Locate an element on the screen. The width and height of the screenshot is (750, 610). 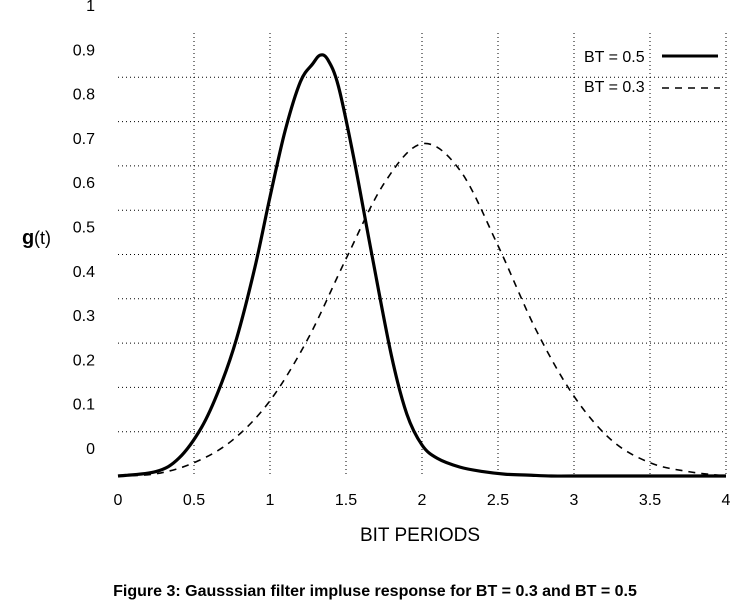
legend: BT = 0.5 BT = 0.3 is located at coordinates (652, 72).